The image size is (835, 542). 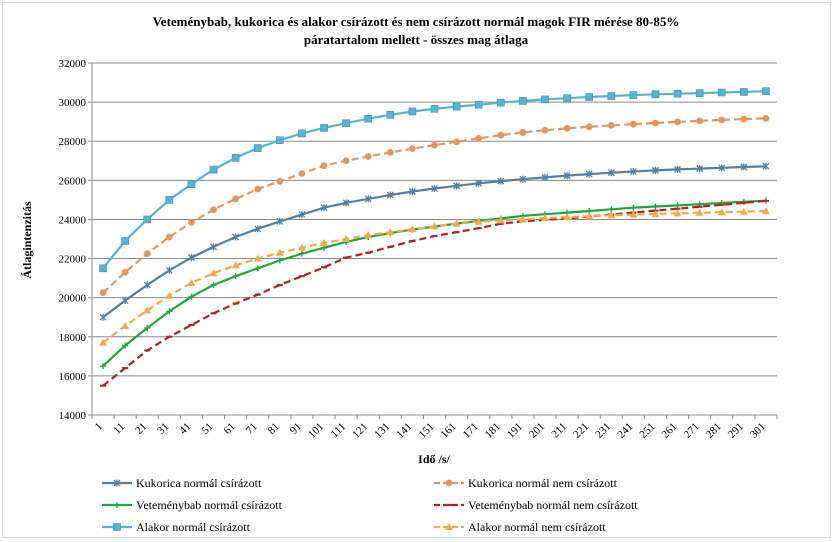 What do you see at coordinates (647, 431) in the screenshot?
I see `x-tick-label: 251` at bounding box center [647, 431].